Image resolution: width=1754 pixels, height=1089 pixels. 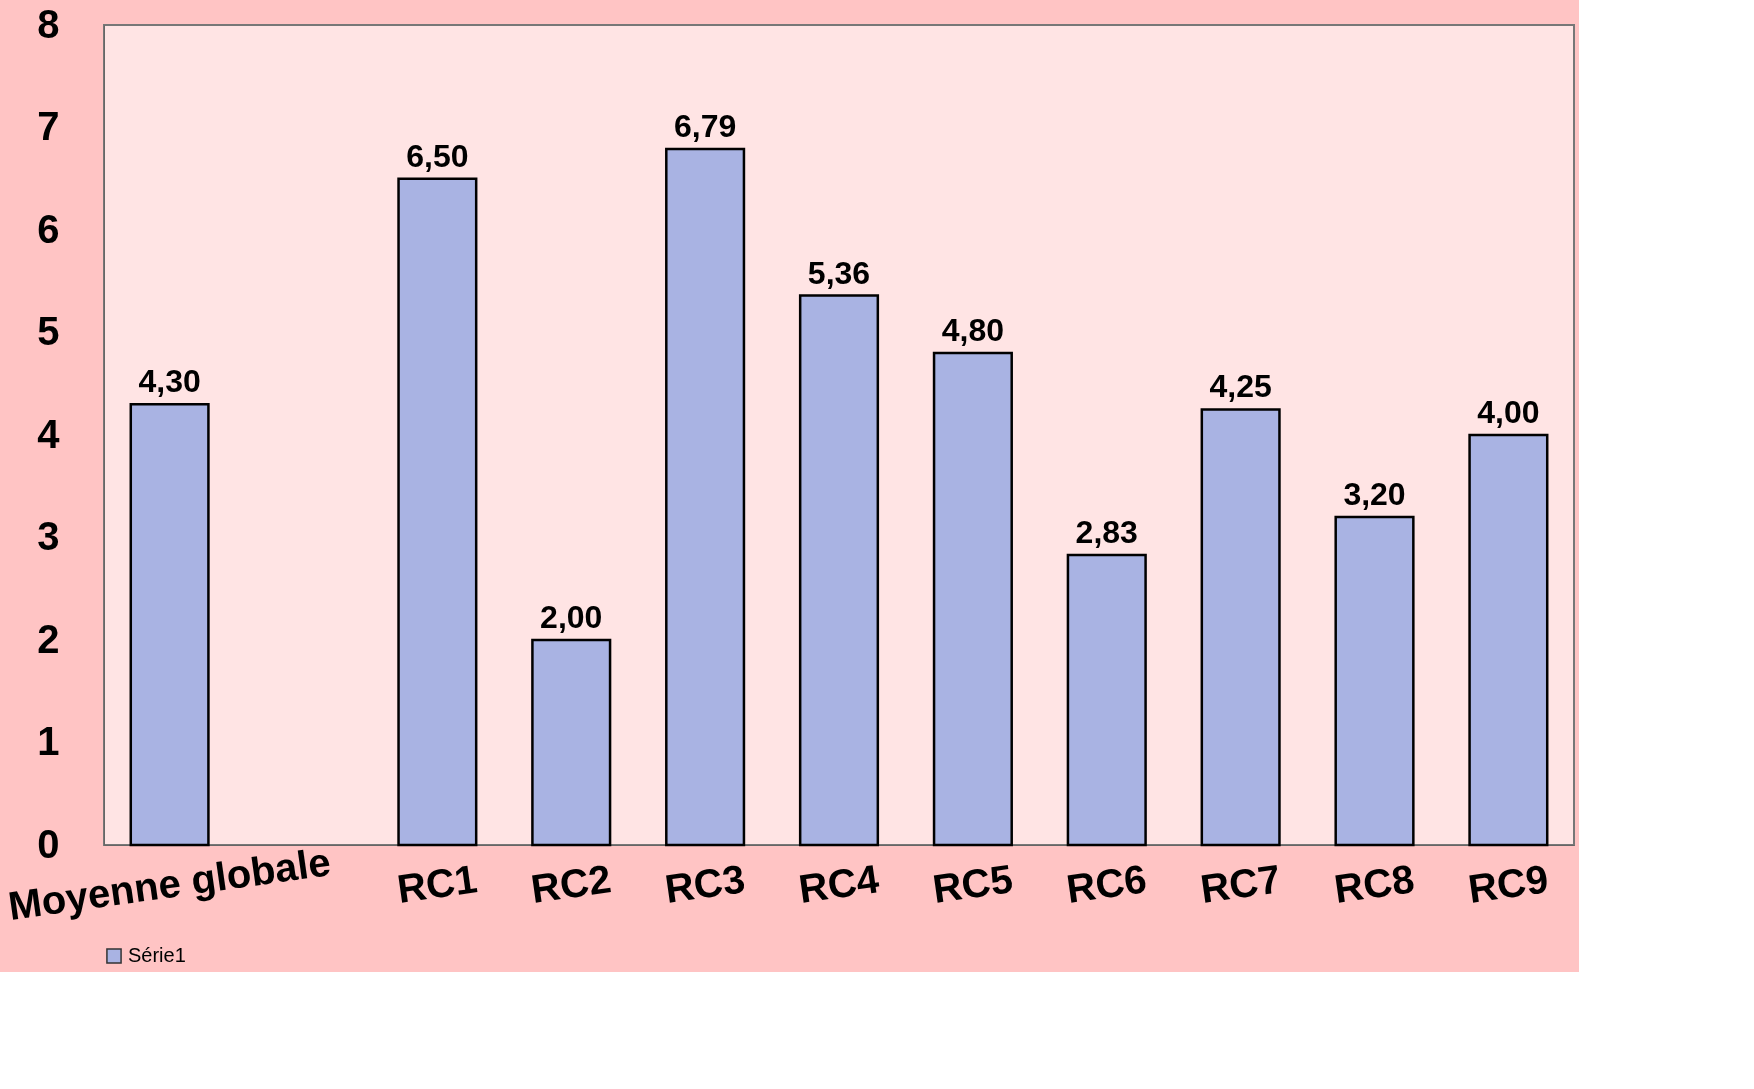 I want to click on y-tick-label: 2, so click(x=48, y=638).